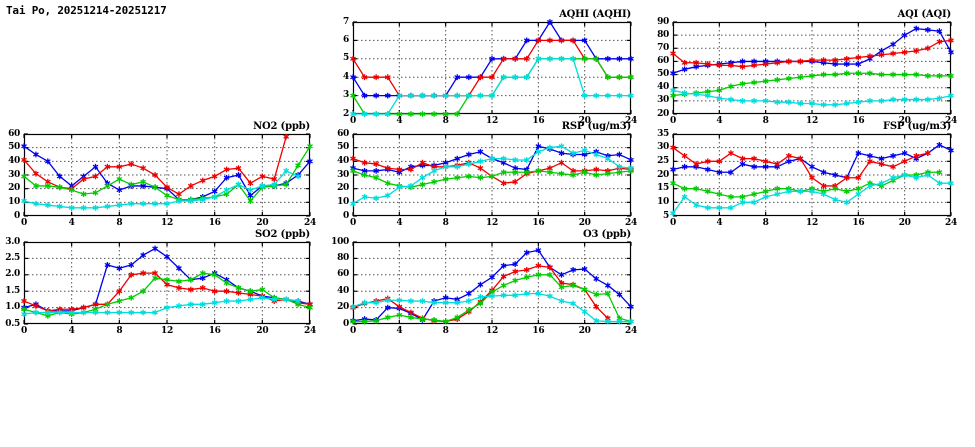 The image size is (975, 447). I want to click on y-tick-label: 2.5, so click(12, 257).